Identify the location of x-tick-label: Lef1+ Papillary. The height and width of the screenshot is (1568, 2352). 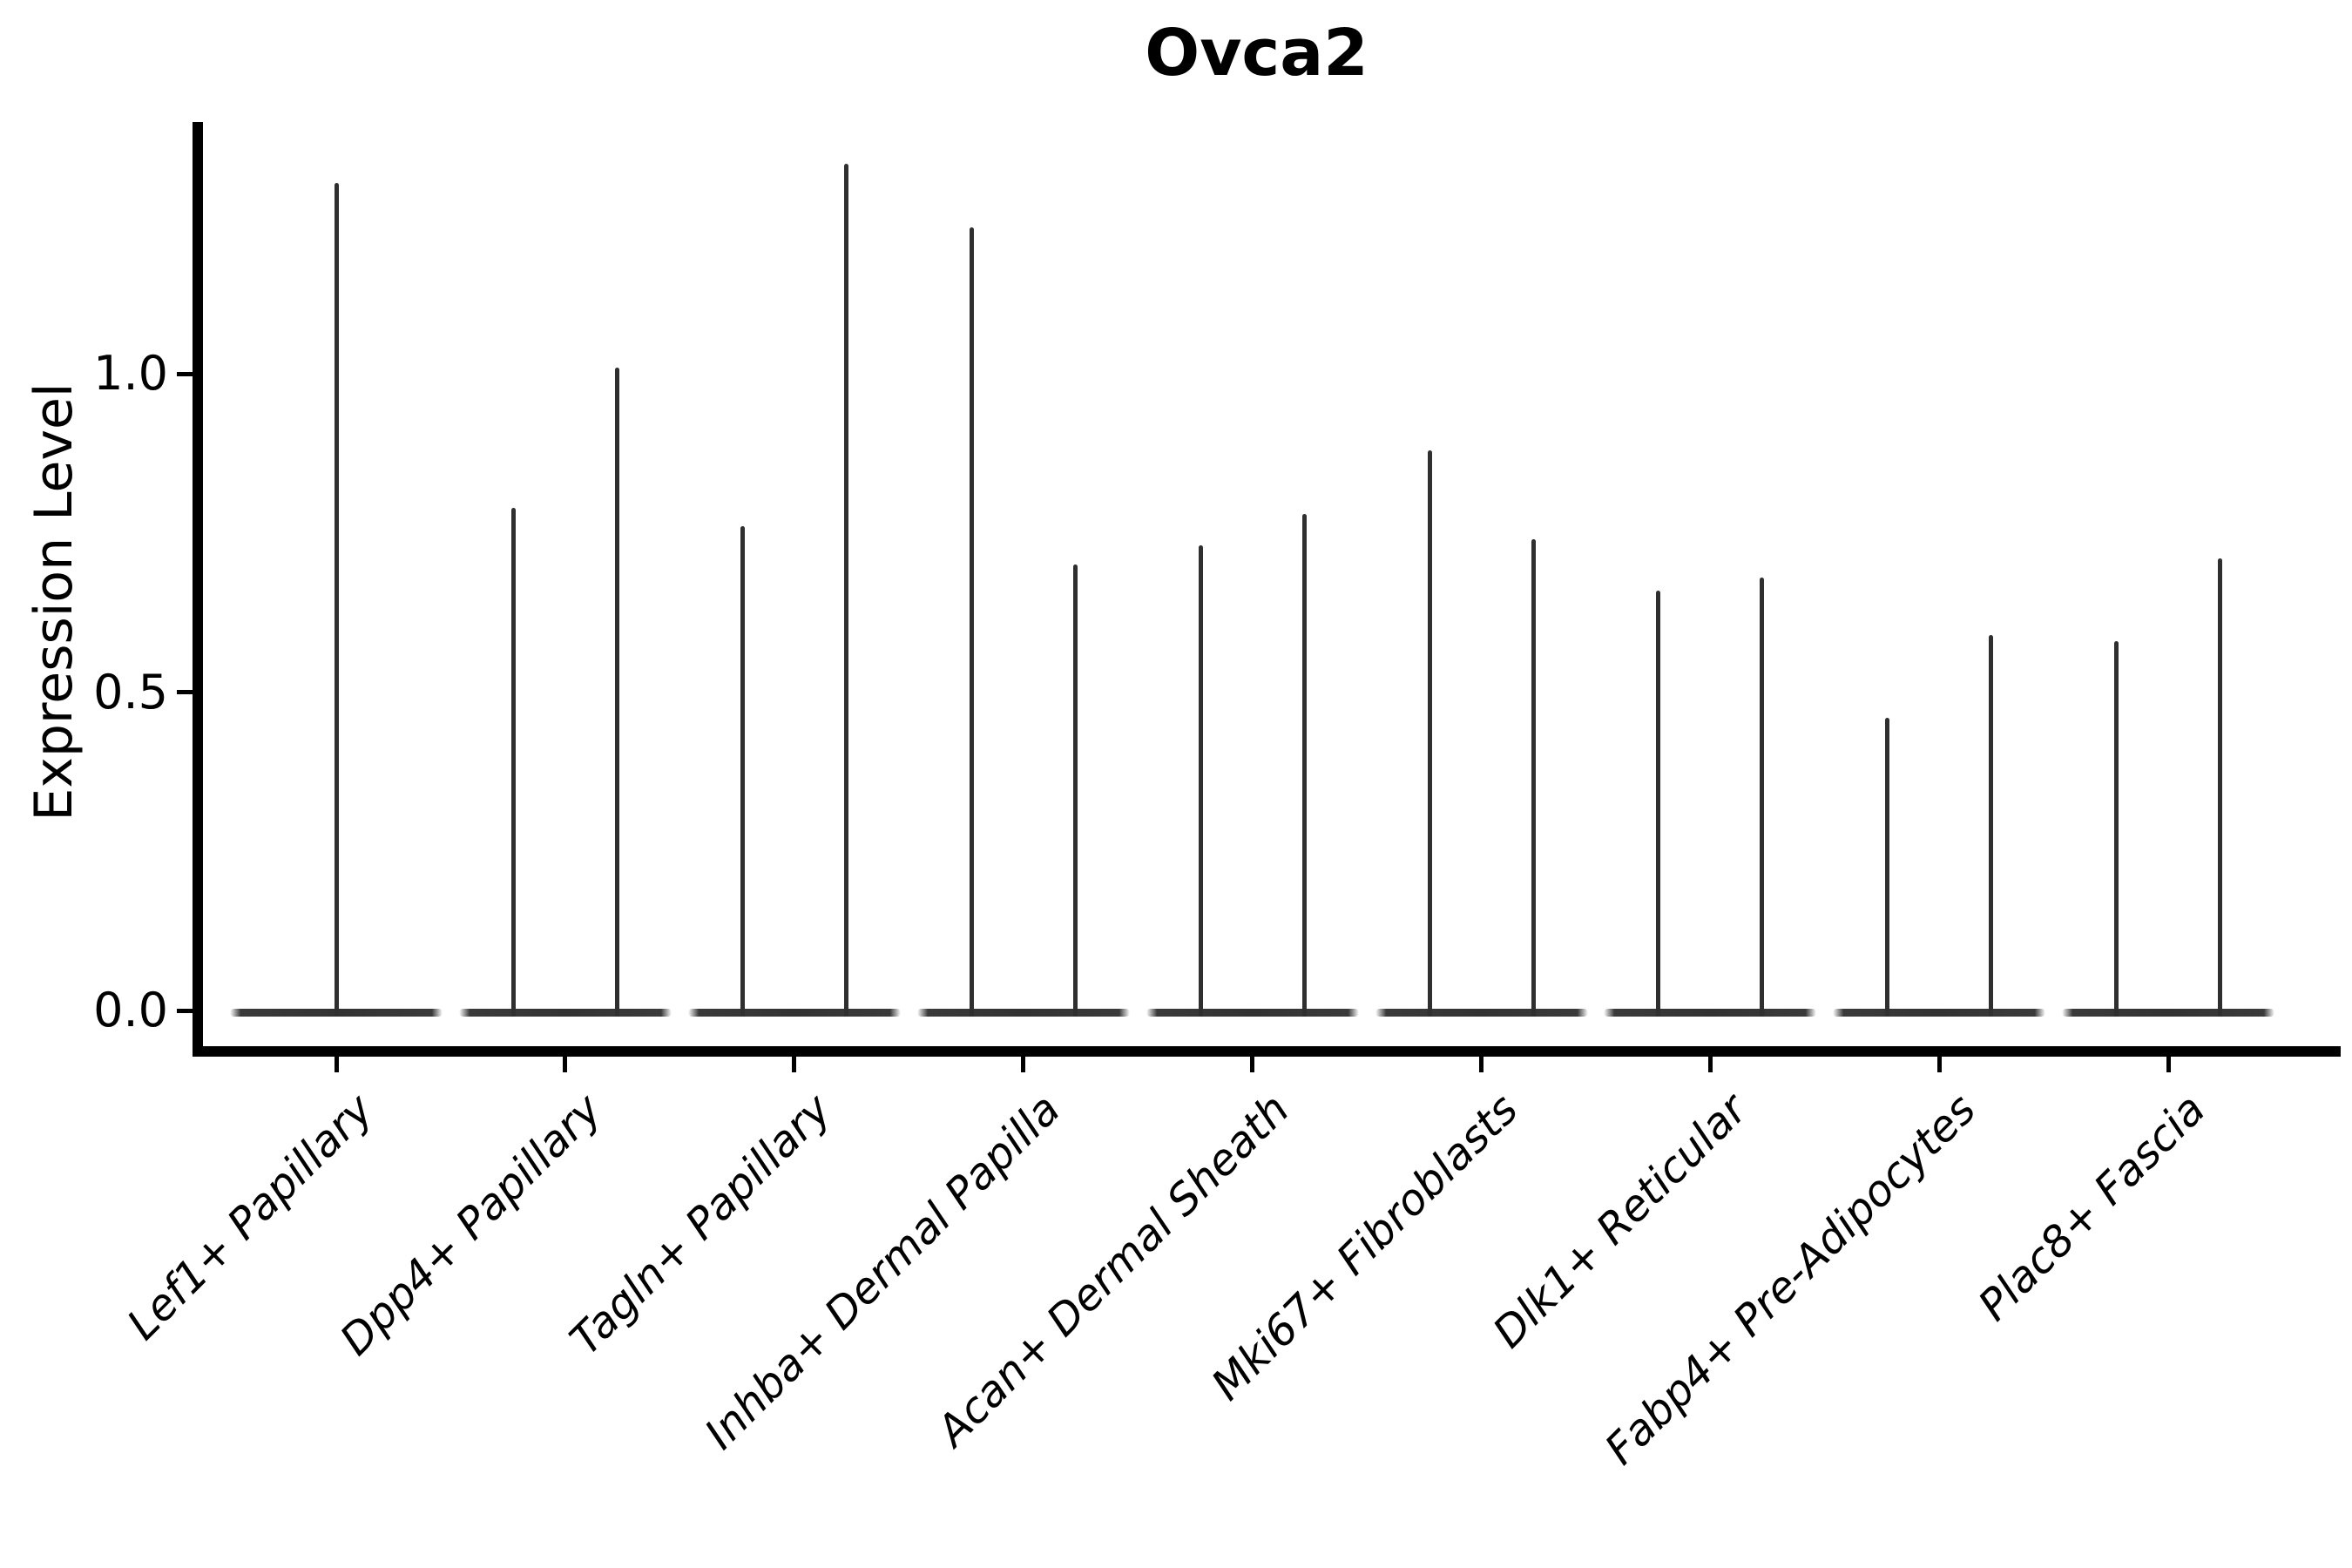
(250, 1217).